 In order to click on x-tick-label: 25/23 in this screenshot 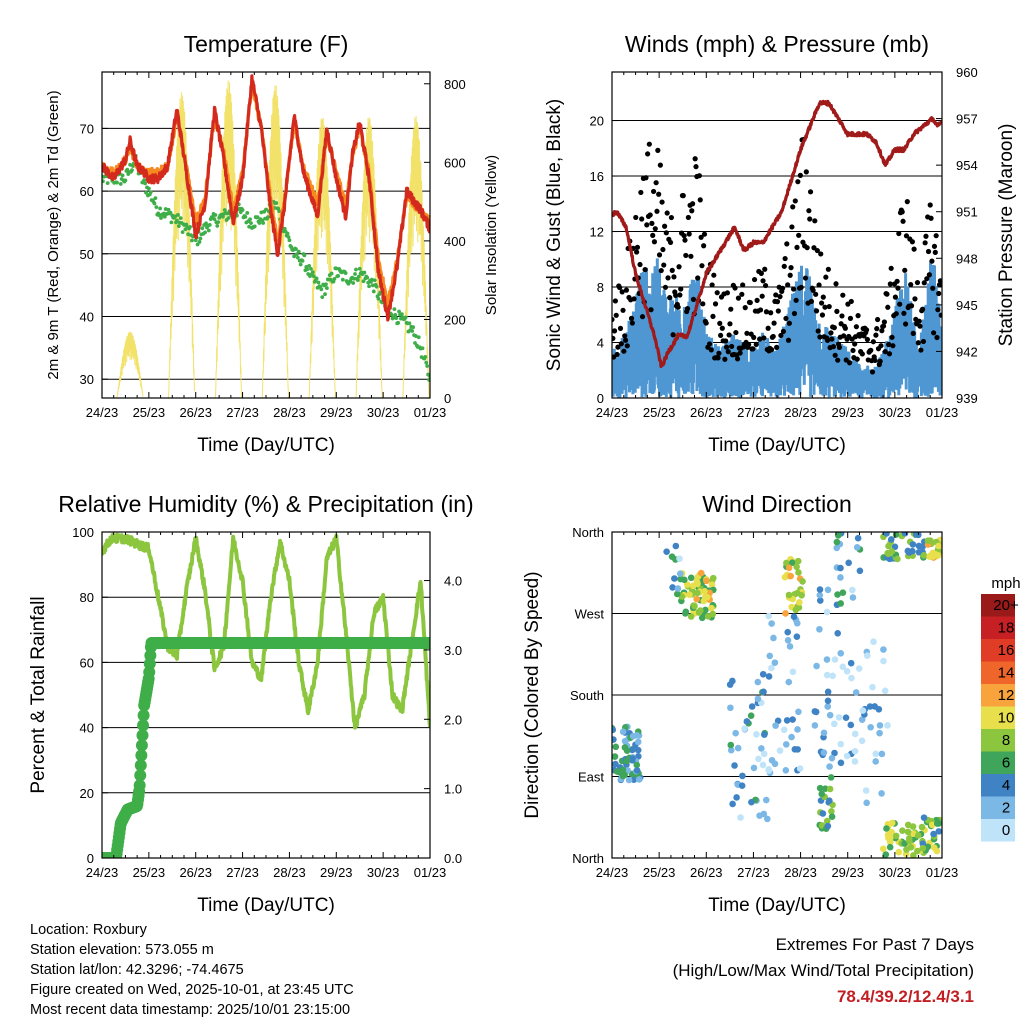, I will do `click(659, 412)`.